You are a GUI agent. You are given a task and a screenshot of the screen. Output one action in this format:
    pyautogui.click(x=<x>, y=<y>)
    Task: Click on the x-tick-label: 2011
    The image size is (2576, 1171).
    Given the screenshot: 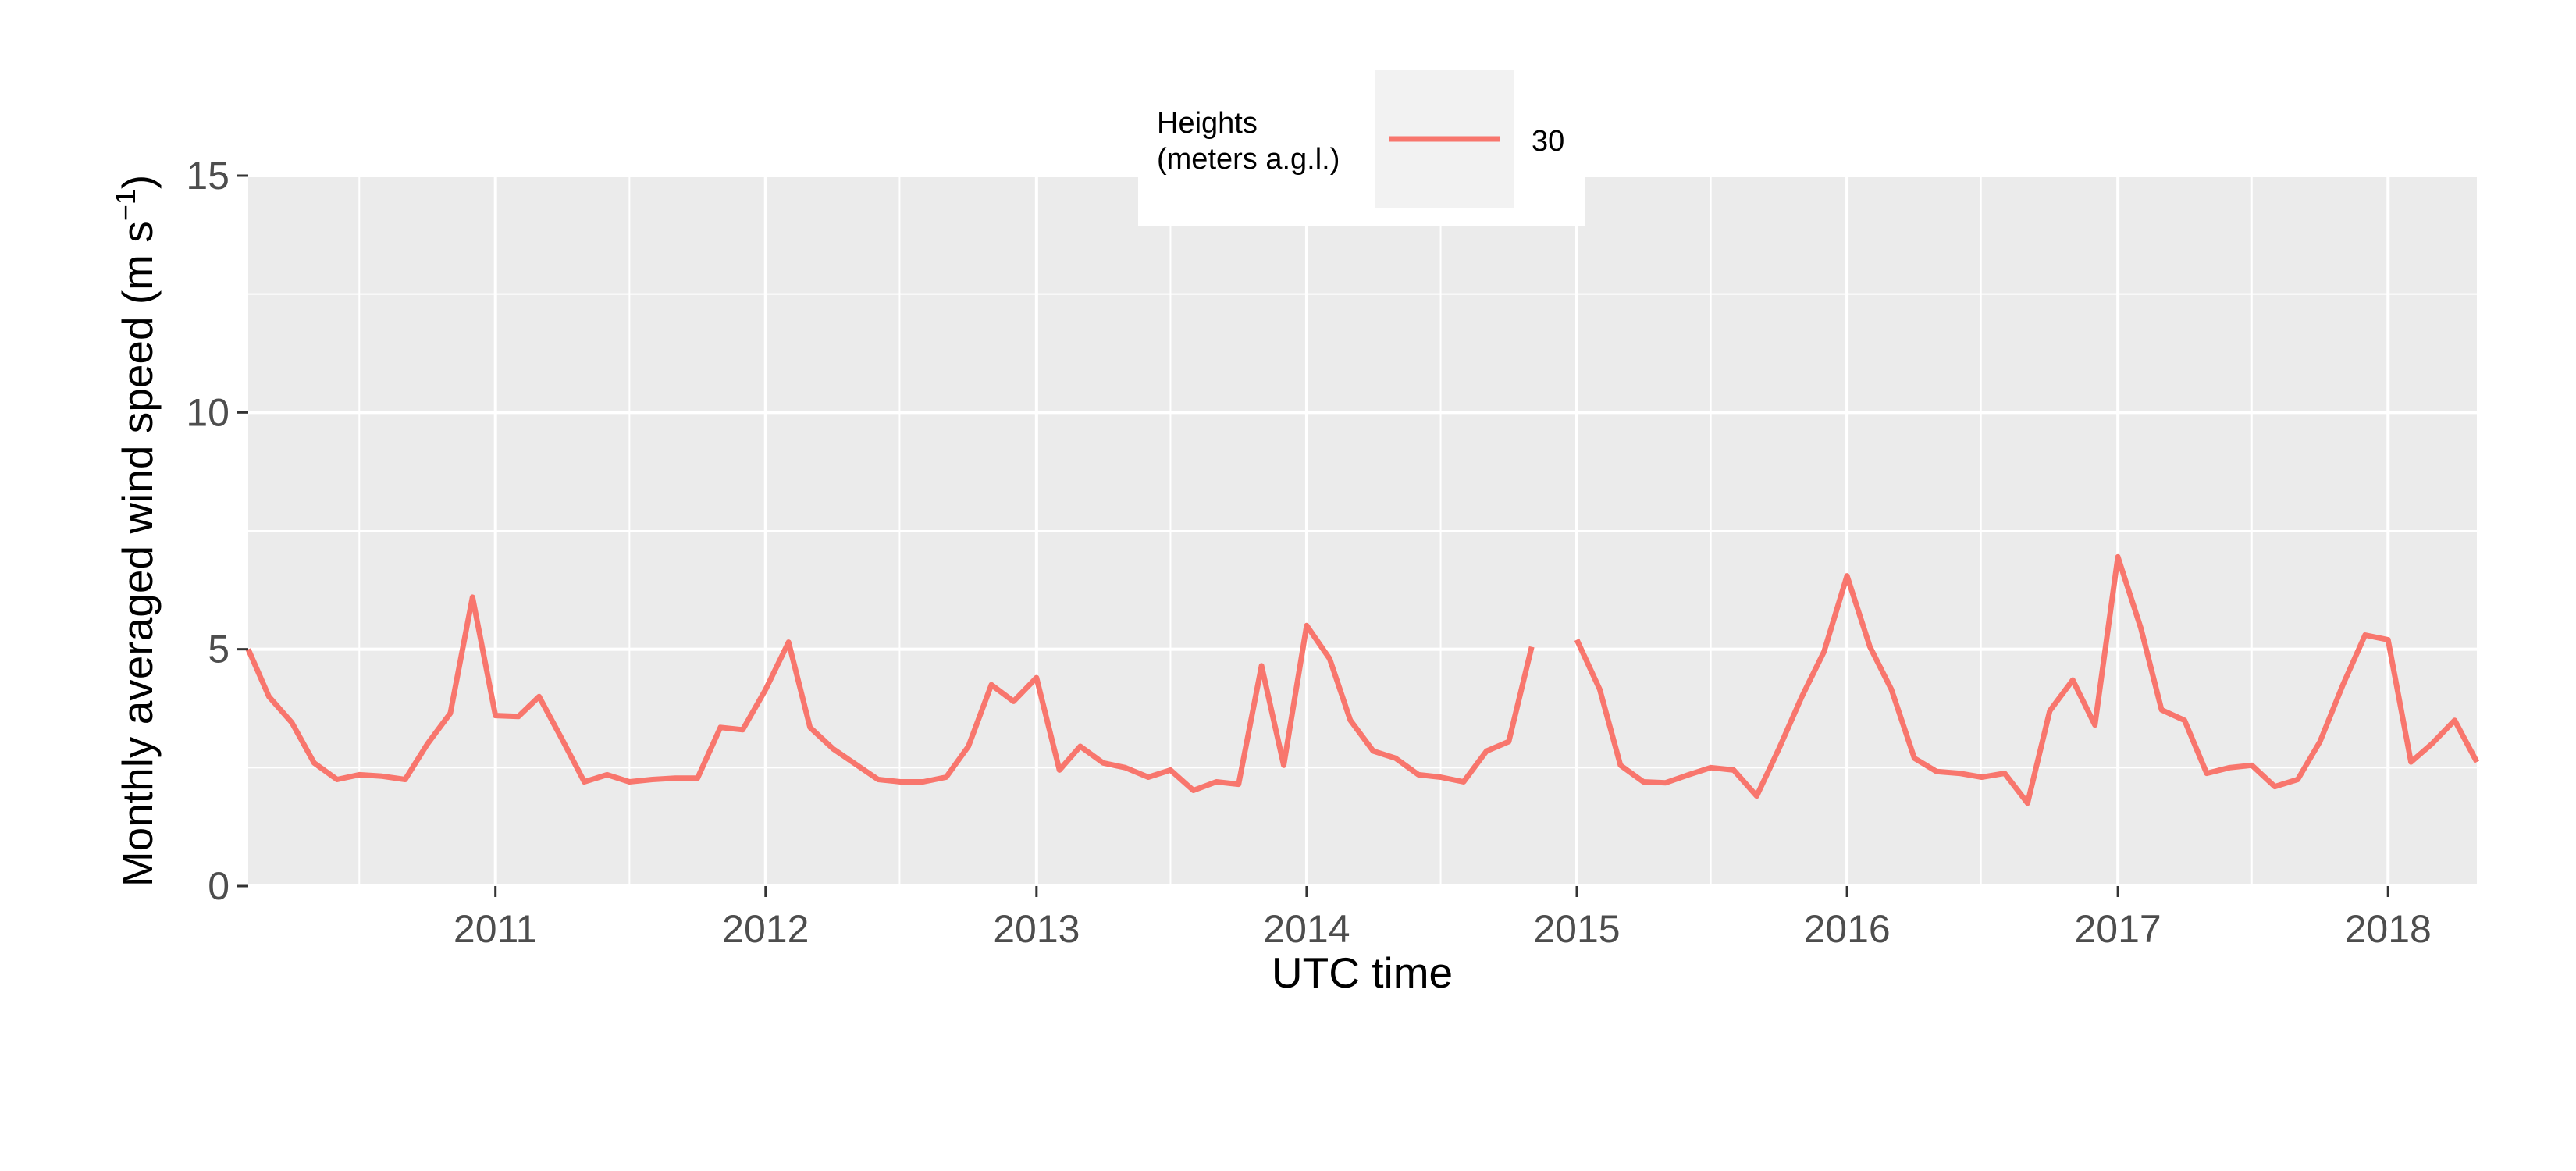 What is the action you would take?
    pyautogui.click(x=496, y=929)
    